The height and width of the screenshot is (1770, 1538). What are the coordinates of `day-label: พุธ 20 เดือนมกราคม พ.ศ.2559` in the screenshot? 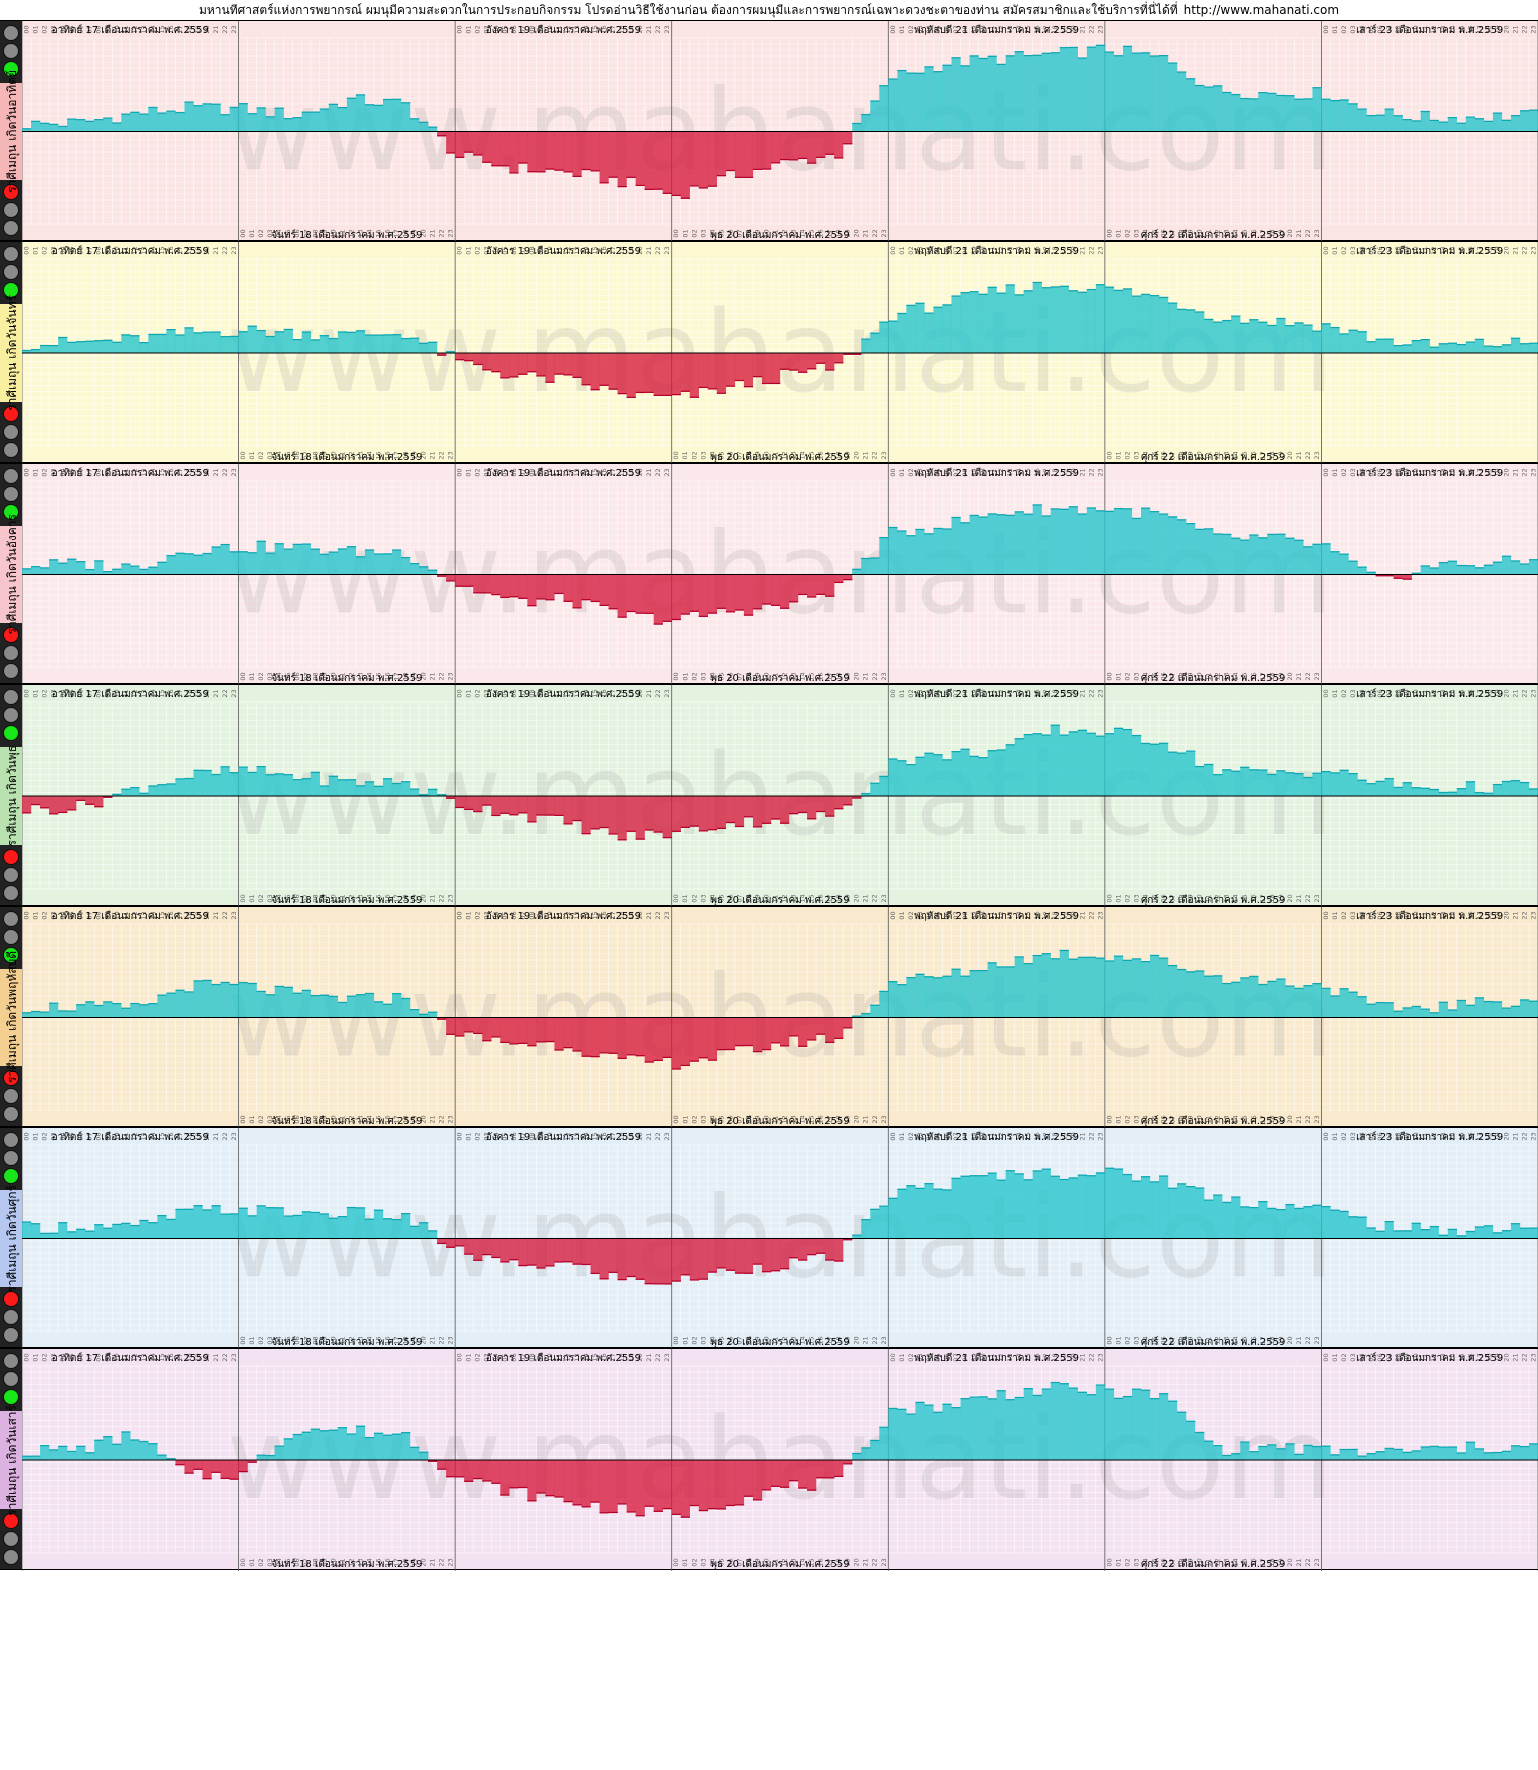 It's located at (779, 900).